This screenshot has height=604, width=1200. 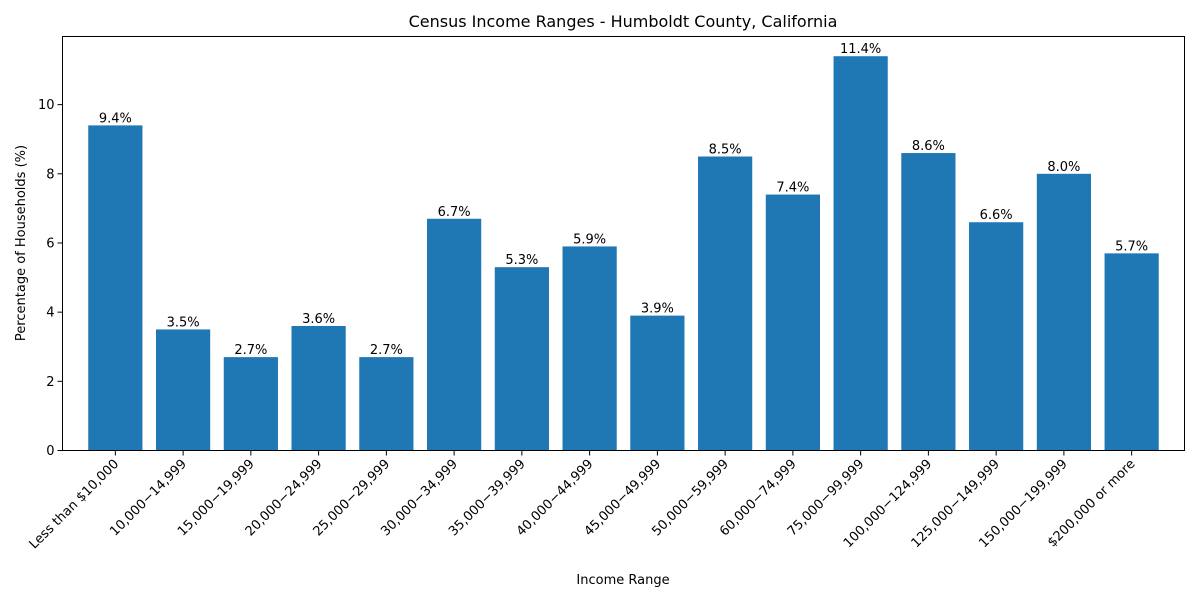 What do you see at coordinates (50, 313) in the screenshot?
I see `y-tick-label-2: 4` at bounding box center [50, 313].